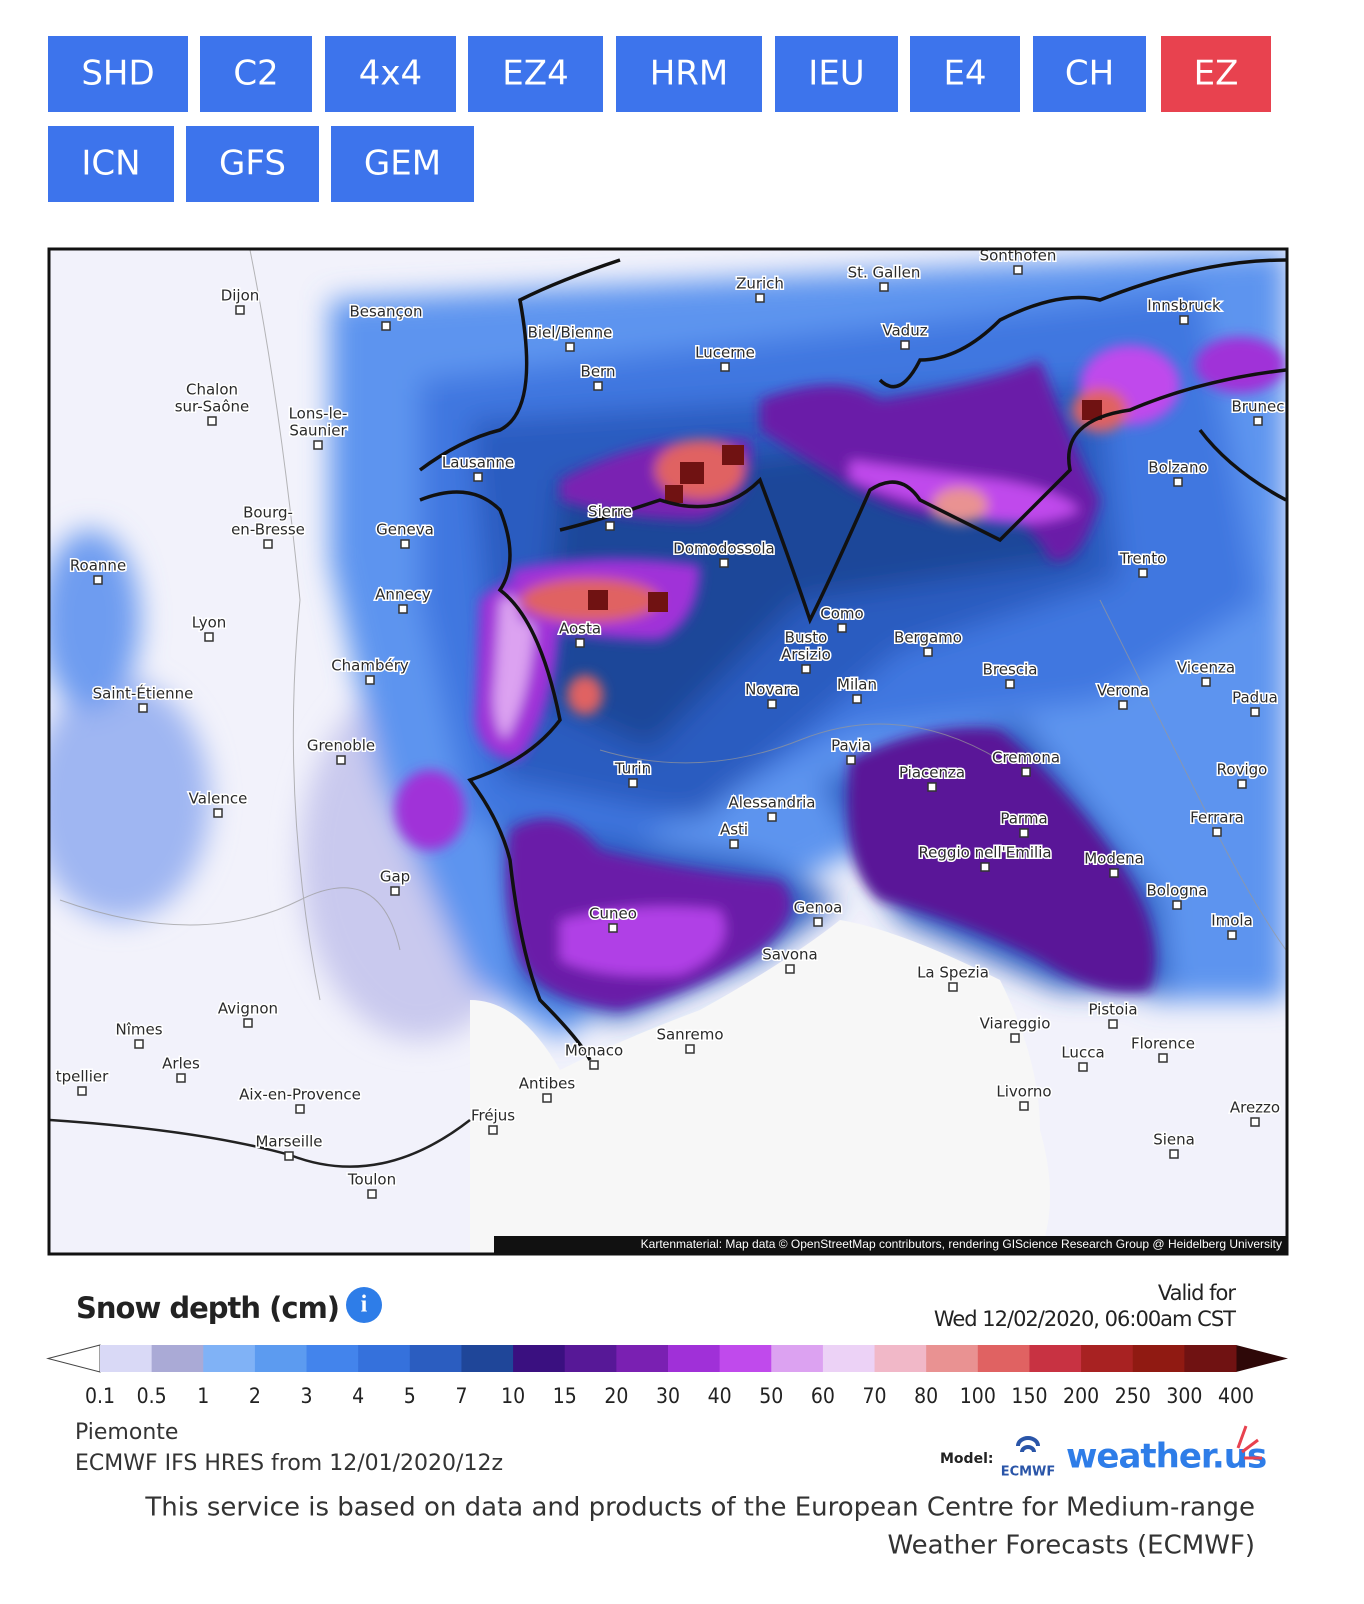 The image size is (1364, 1604). What do you see at coordinates (1206, 668) in the screenshot?
I see `city-label: Vicenza` at bounding box center [1206, 668].